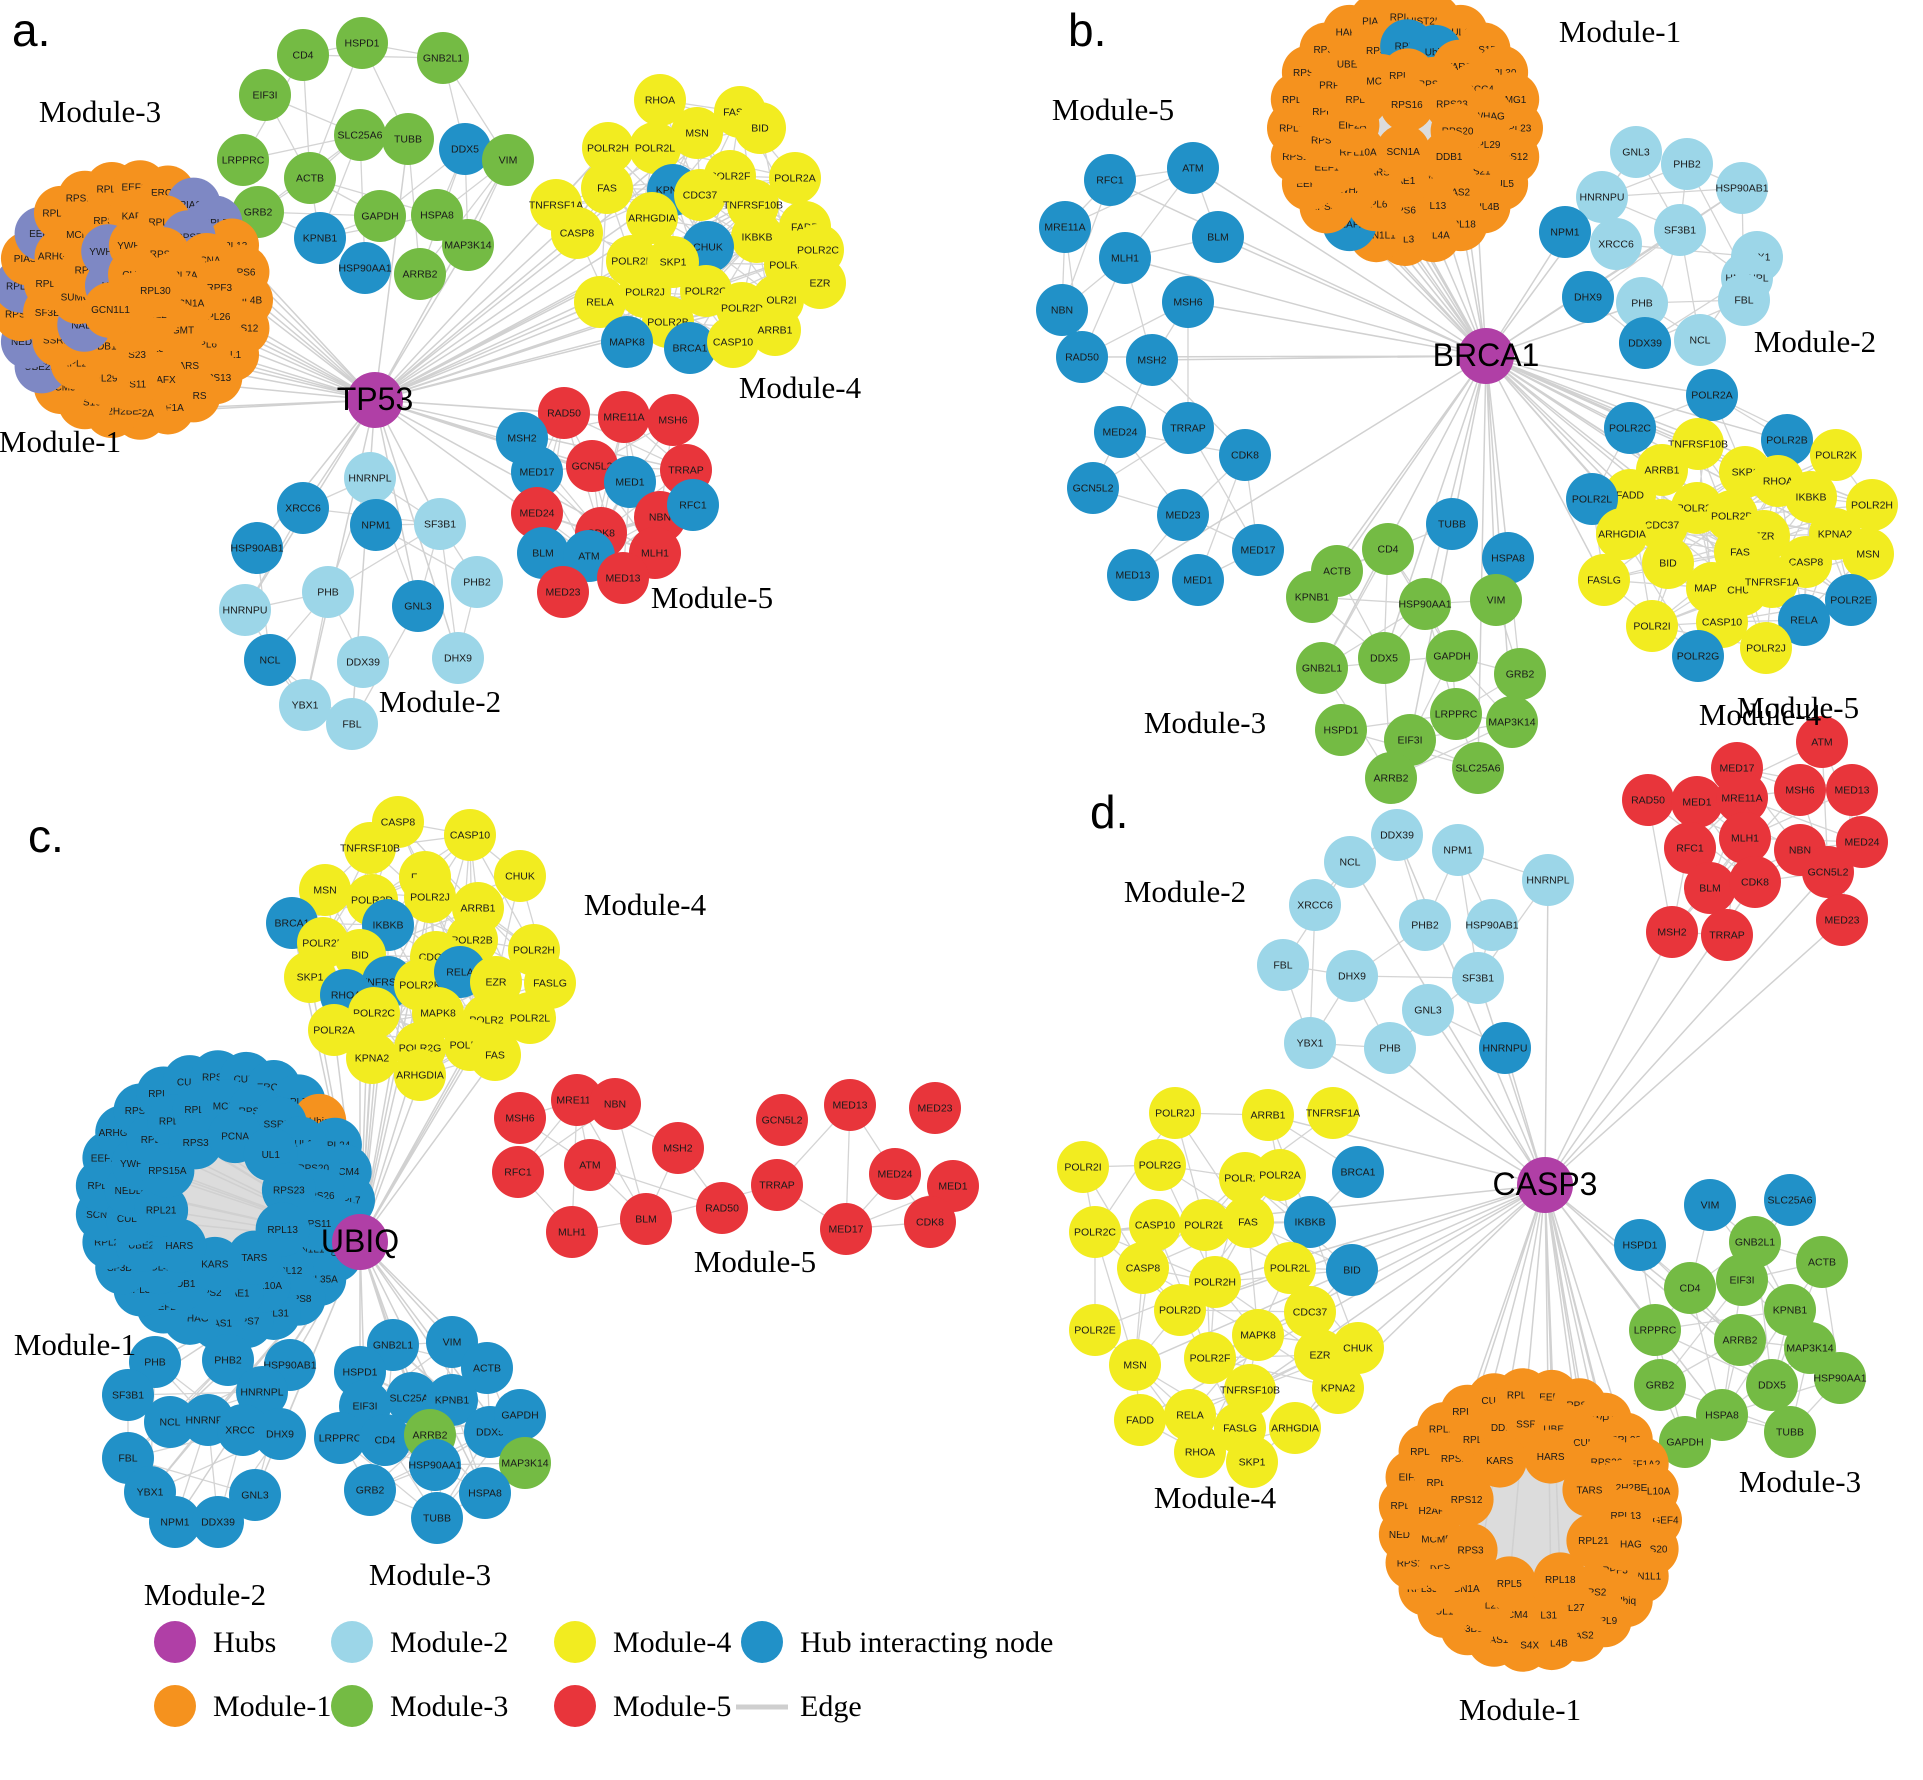  Describe the element at coordinates (108, 252) in the screenshot. I see `node-label: YWHAG` at that location.